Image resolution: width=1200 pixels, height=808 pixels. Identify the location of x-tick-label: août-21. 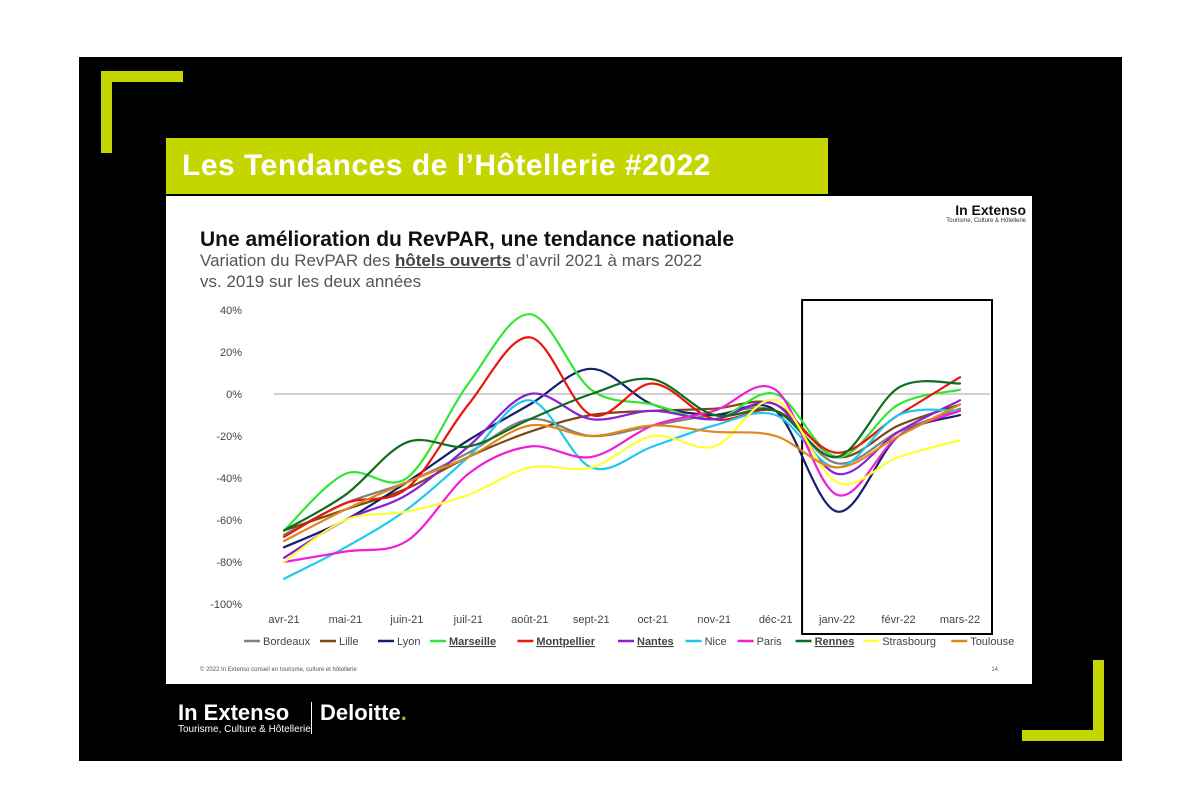
(529, 620).